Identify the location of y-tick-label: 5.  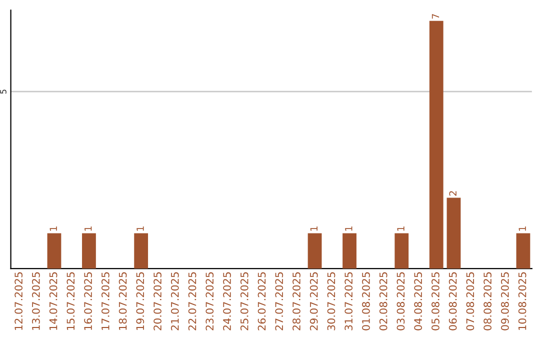
(3, 92).